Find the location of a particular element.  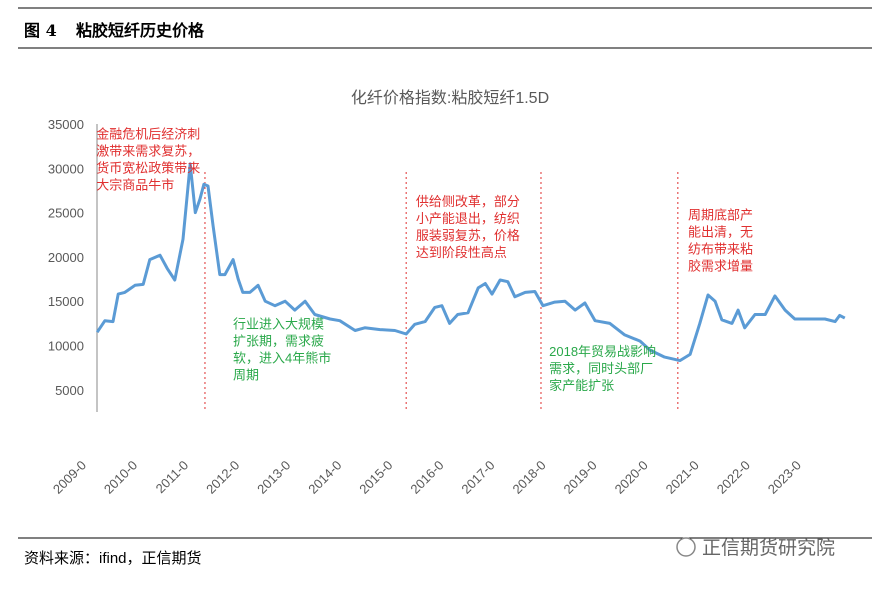

x-tick-label: 2009-0 is located at coordinates (69, 477).